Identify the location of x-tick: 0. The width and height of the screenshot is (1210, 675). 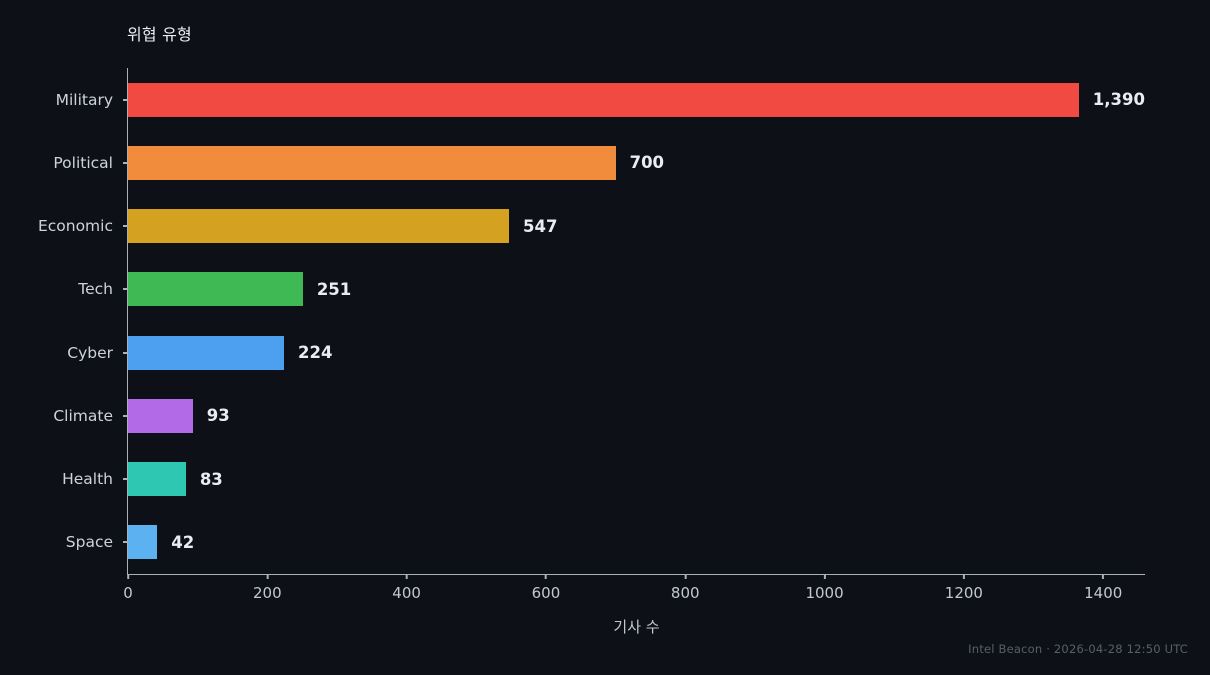
(128, 588).